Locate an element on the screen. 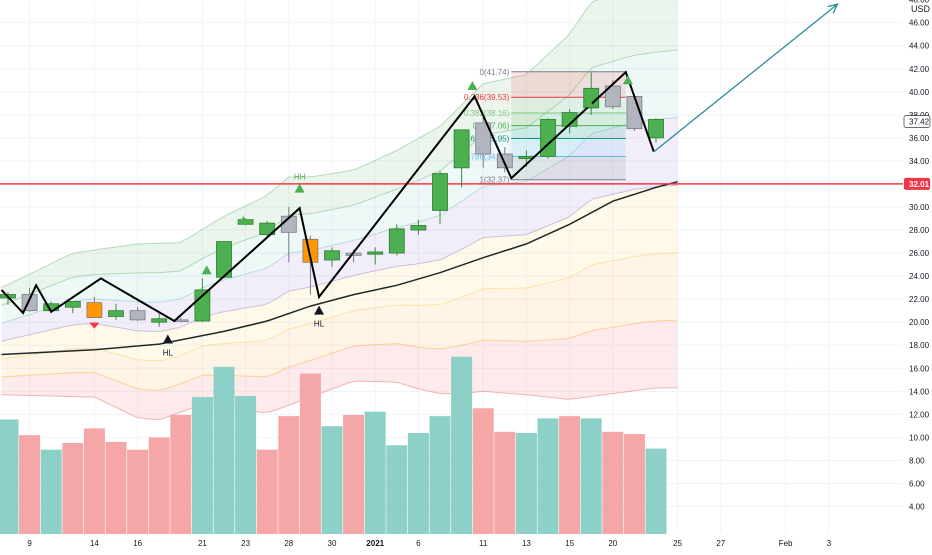 The image size is (932, 555). price-tick-label: 34.00 is located at coordinates (919, 161).